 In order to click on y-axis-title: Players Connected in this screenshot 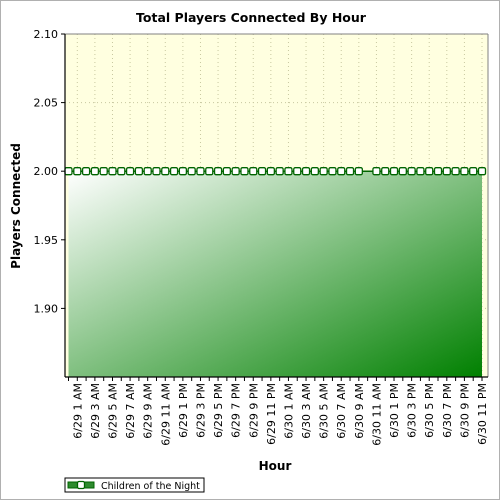, I will do `click(16, 206)`.